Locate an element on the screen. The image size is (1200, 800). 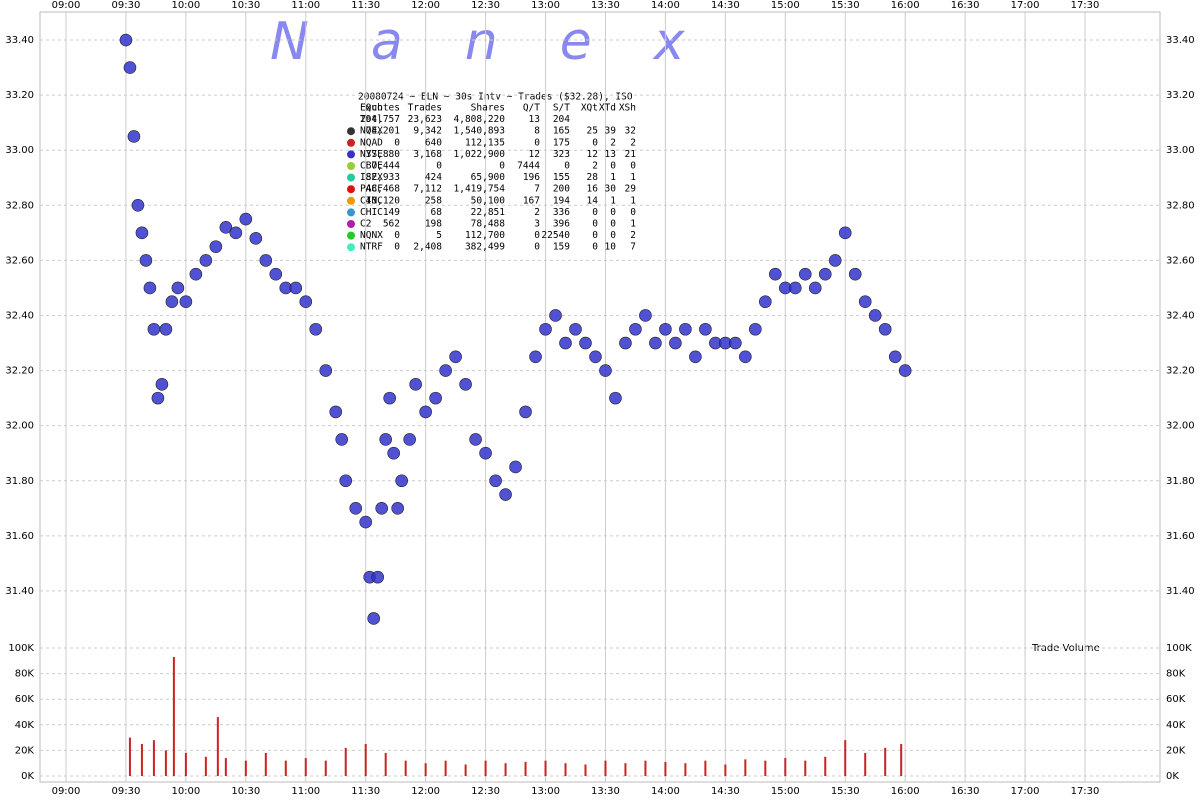
table-header: Exch is located at coordinates (371, 108).